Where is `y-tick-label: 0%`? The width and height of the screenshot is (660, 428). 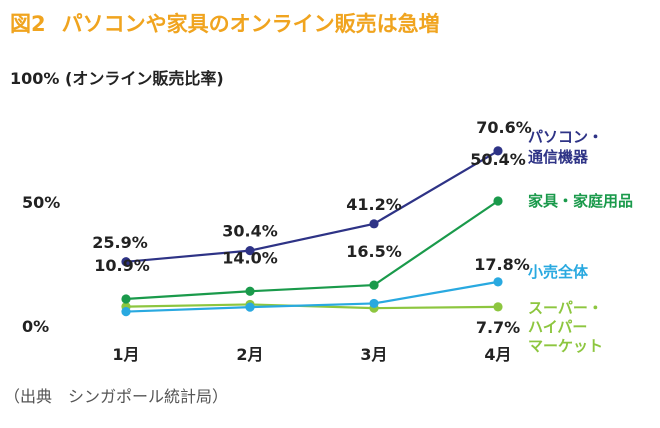 y-tick-label: 0% is located at coordinates (35, 326).